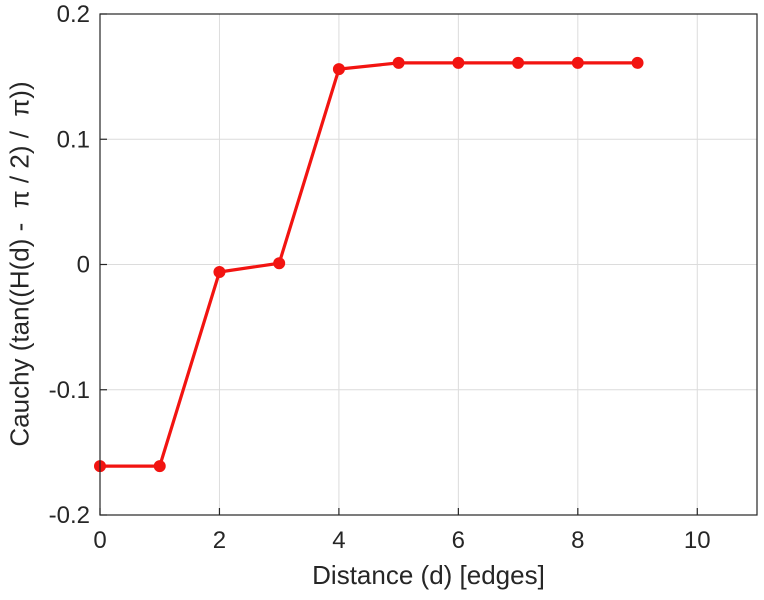 This screenshot has width=764, height=600. I want to click on y-tick-label: -0.1, so click(69, 390).